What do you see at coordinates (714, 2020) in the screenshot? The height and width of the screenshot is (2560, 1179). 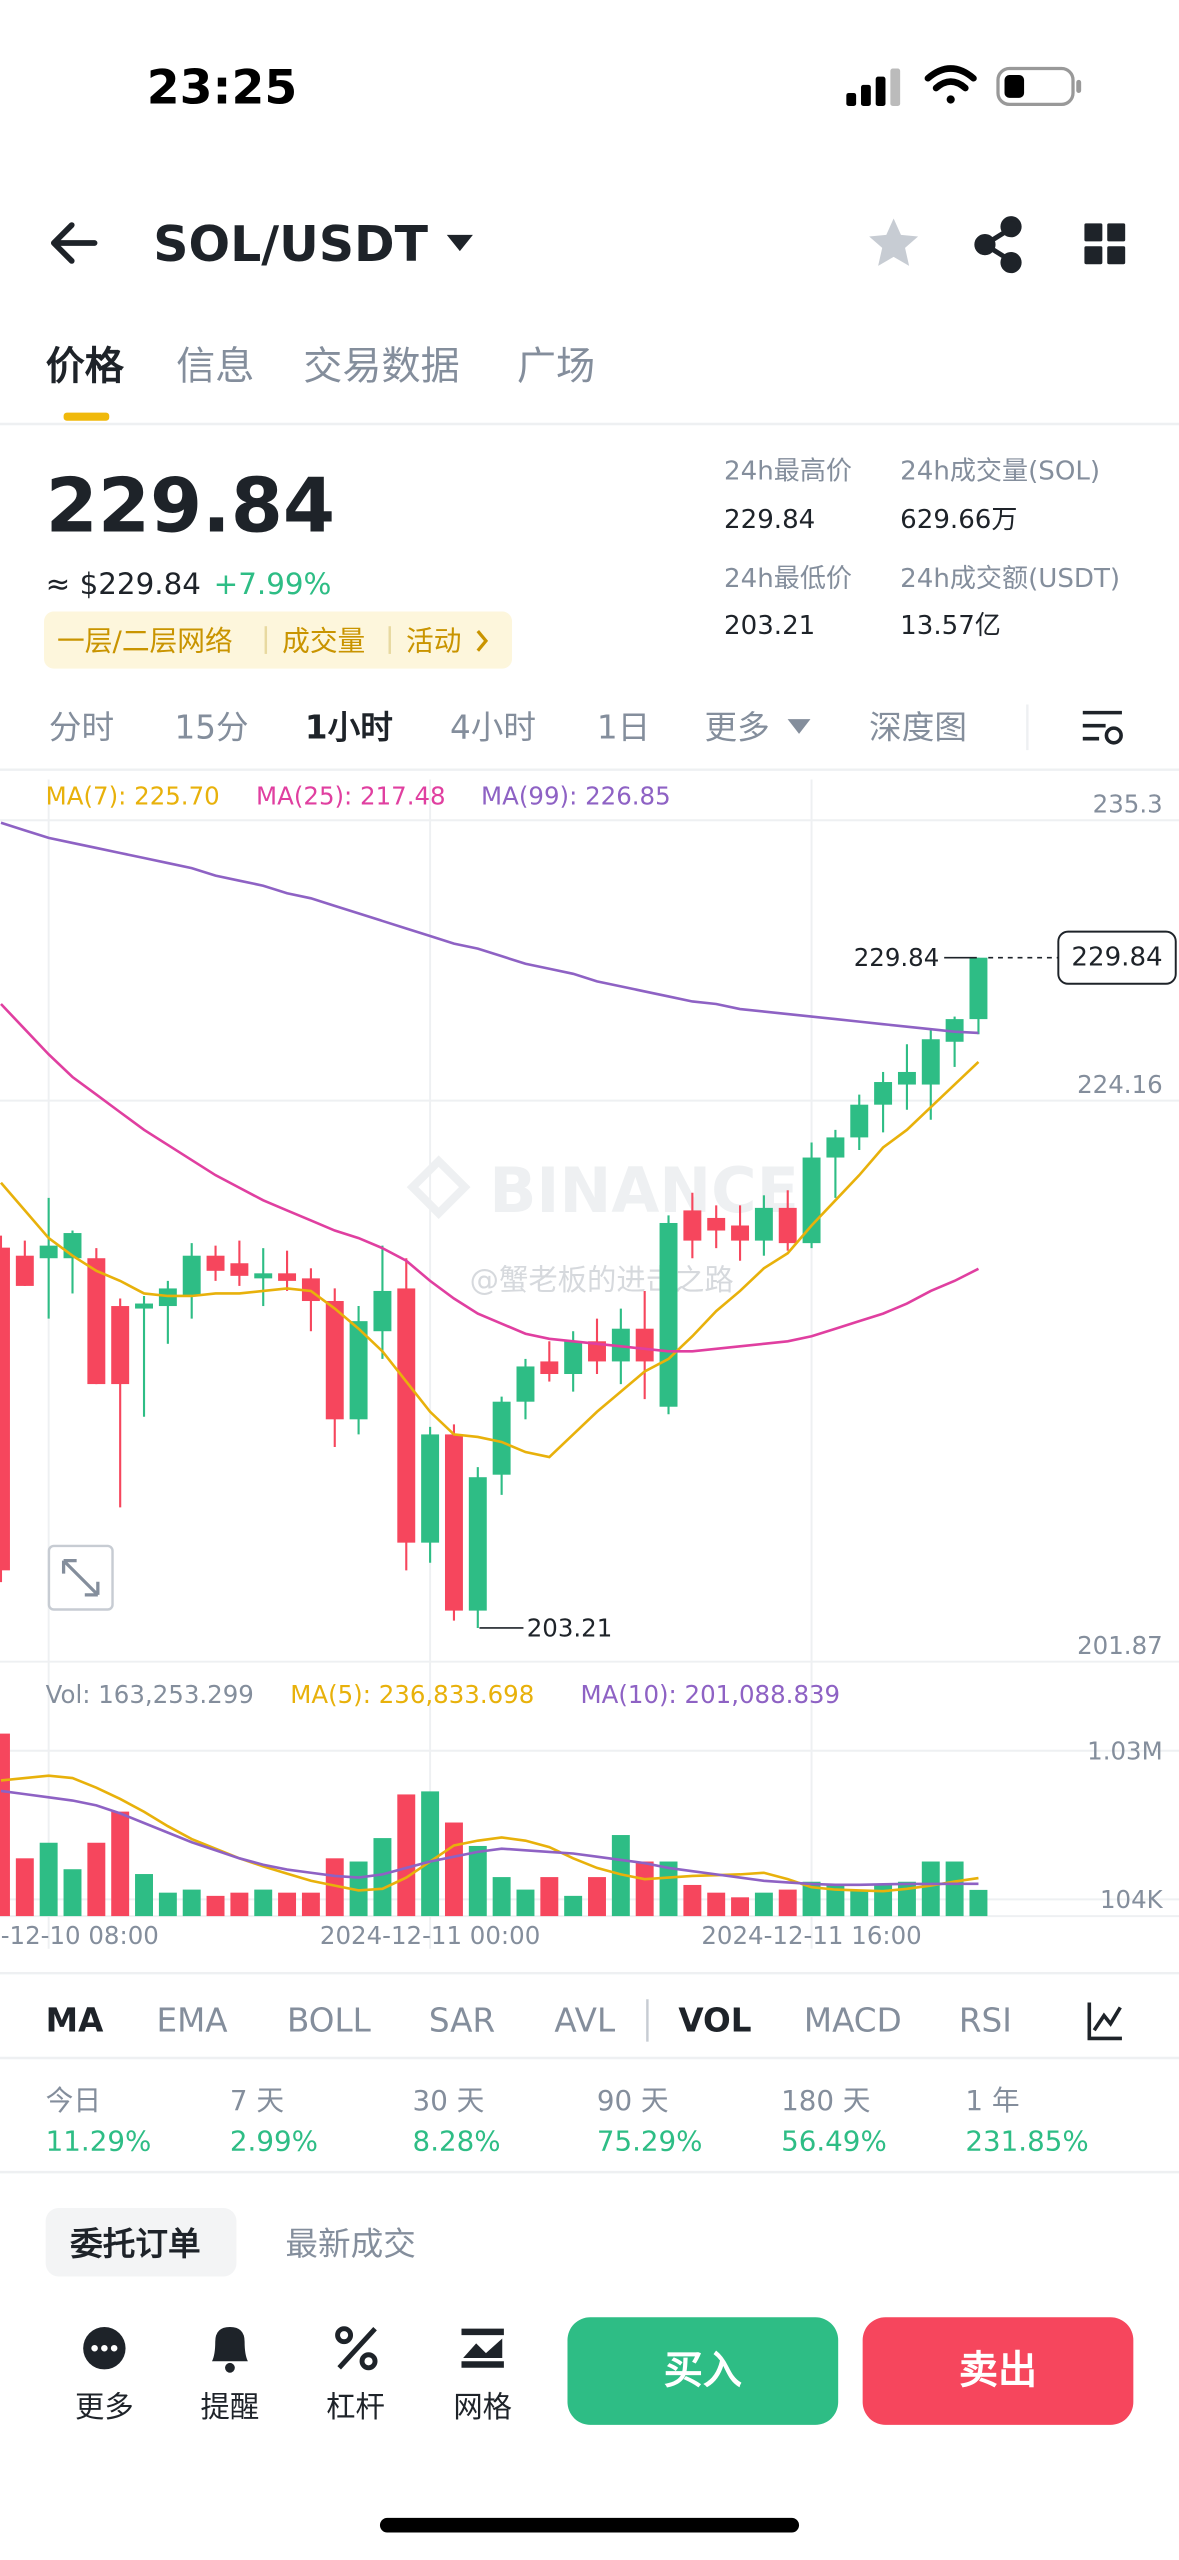 I see `indicator: VOL` at bounding box center [714, 2020].